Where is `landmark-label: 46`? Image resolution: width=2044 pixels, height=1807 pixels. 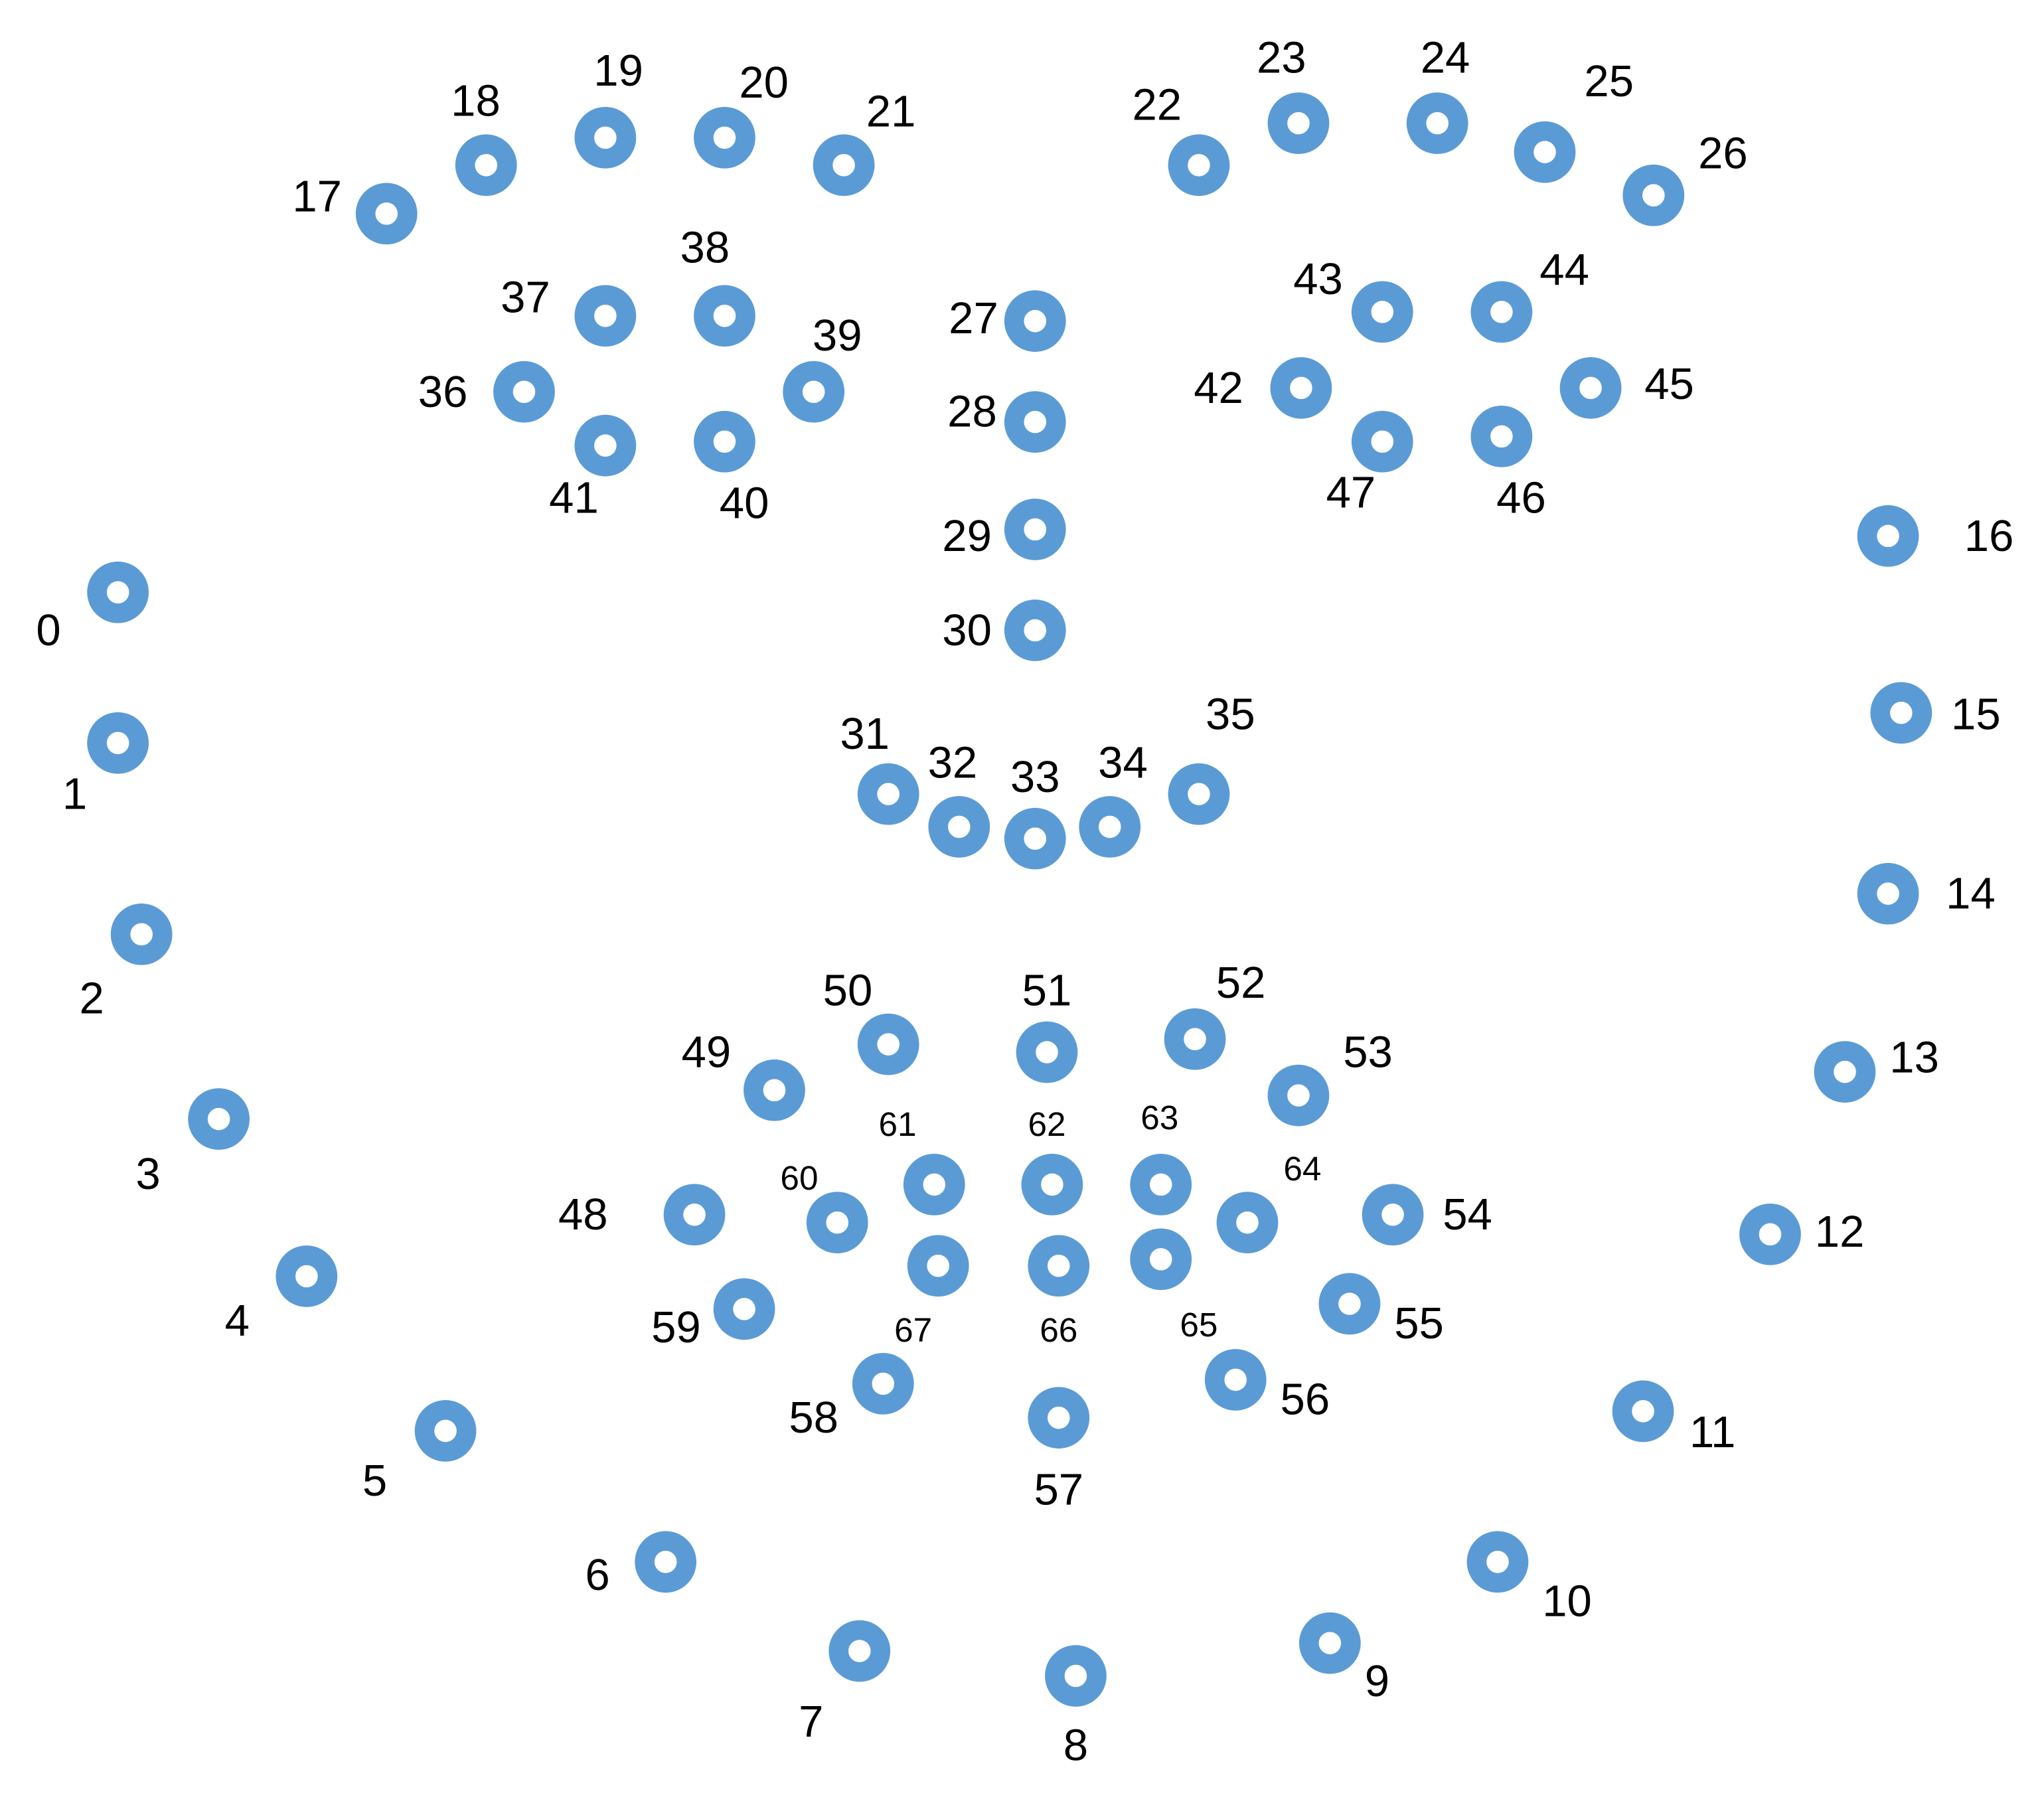
landmark-label: 46 is located at coordinates (1521, 498).